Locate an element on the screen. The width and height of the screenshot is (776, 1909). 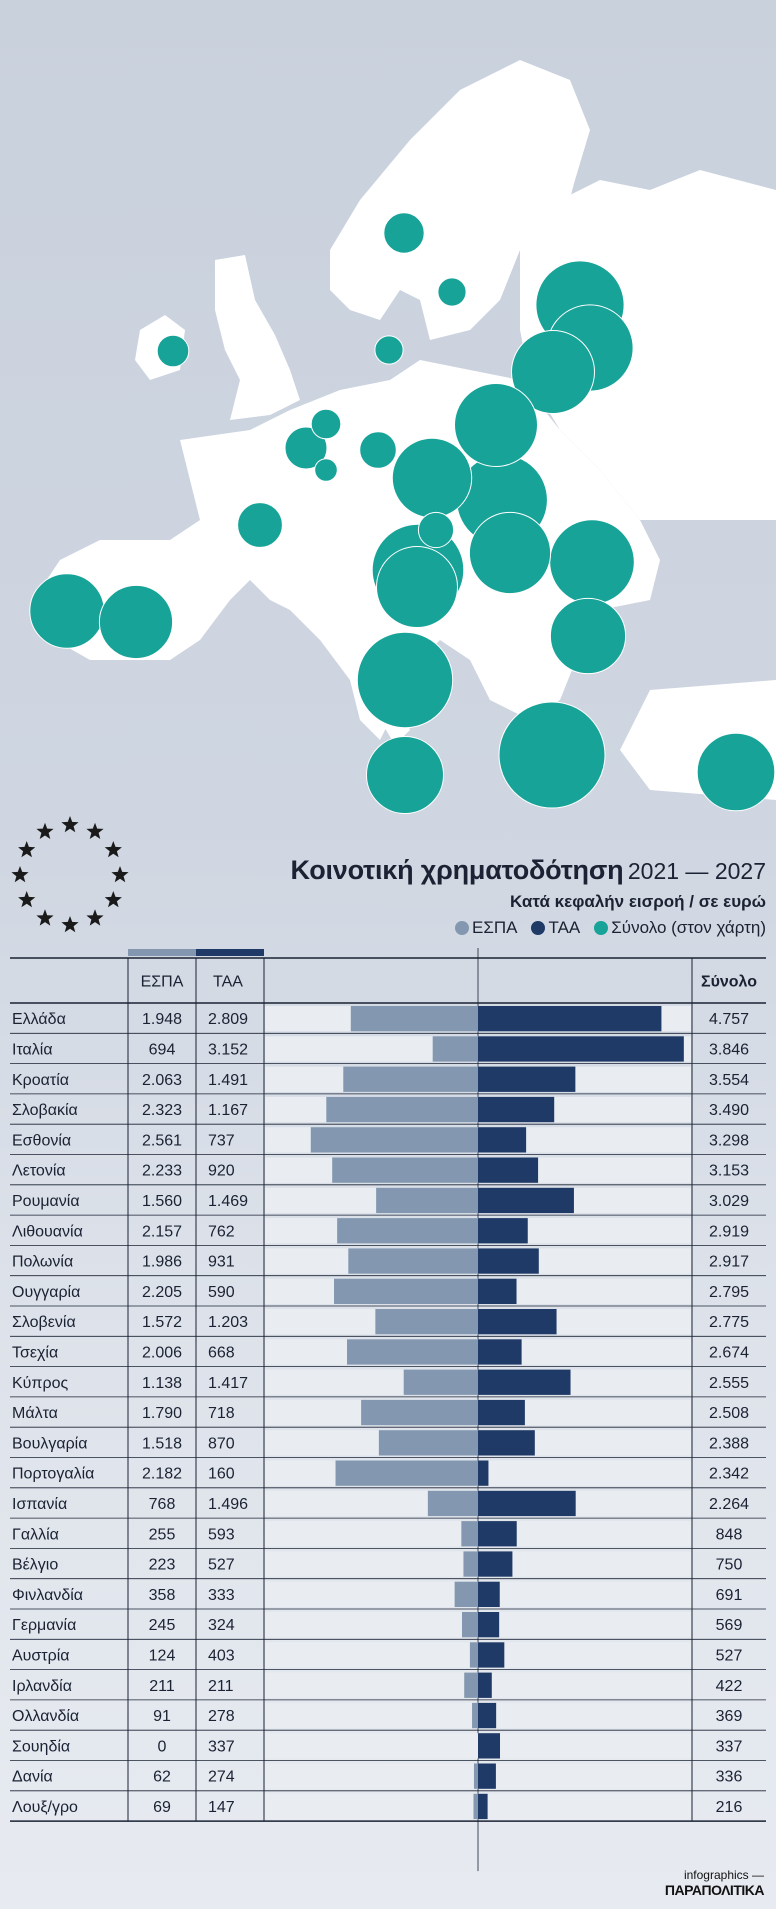
total-value: 750 is located at coordinates (729, 1565).